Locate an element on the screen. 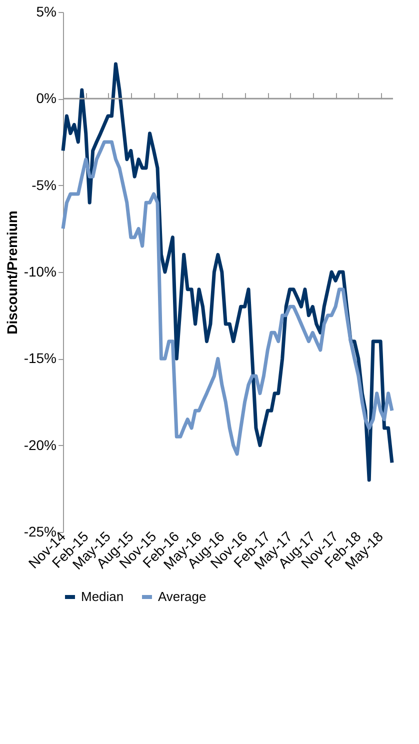  y-tick-label: -20% is located at coordinates (40, 444).